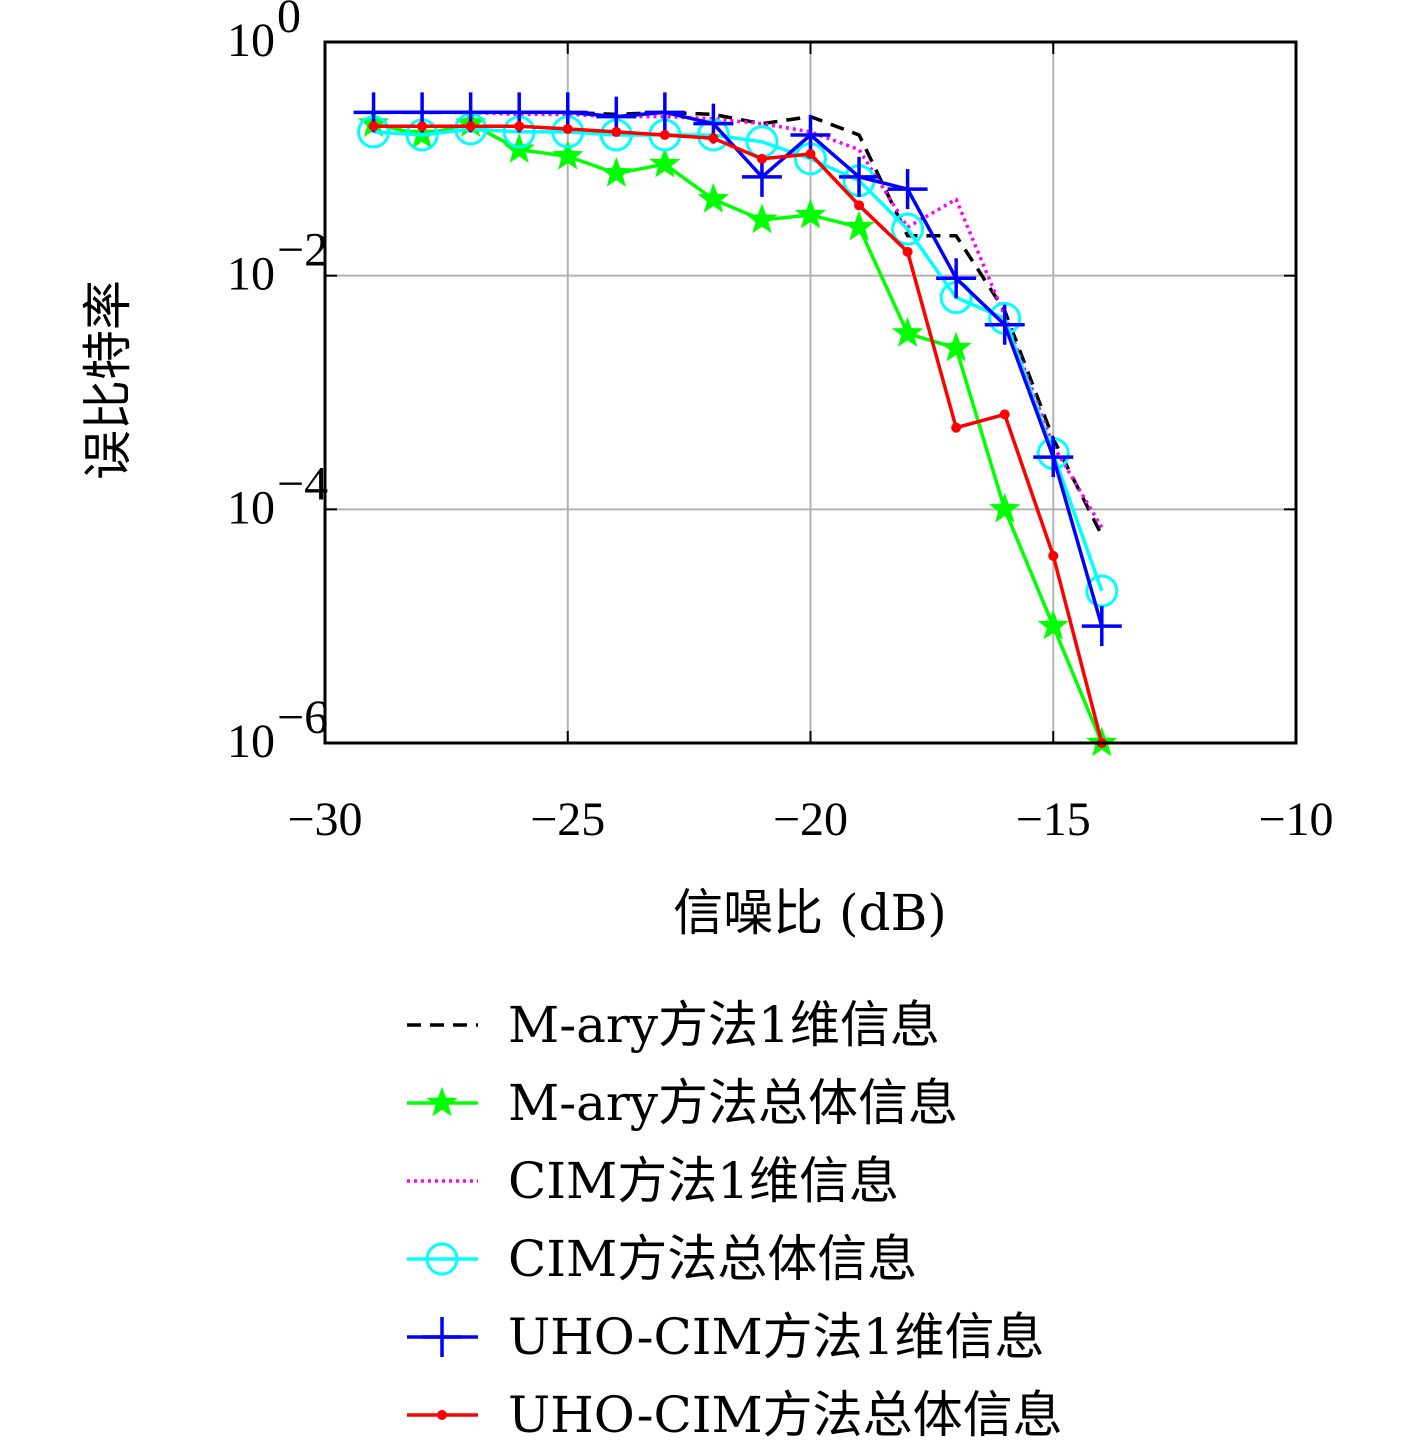 This screenshot has width=1417, height=1453. What do you see at coordinates (733, 1103) in the screenshot?
I see `legend-label: M-ary方法总体信息` at bounding box center [733, 1103].